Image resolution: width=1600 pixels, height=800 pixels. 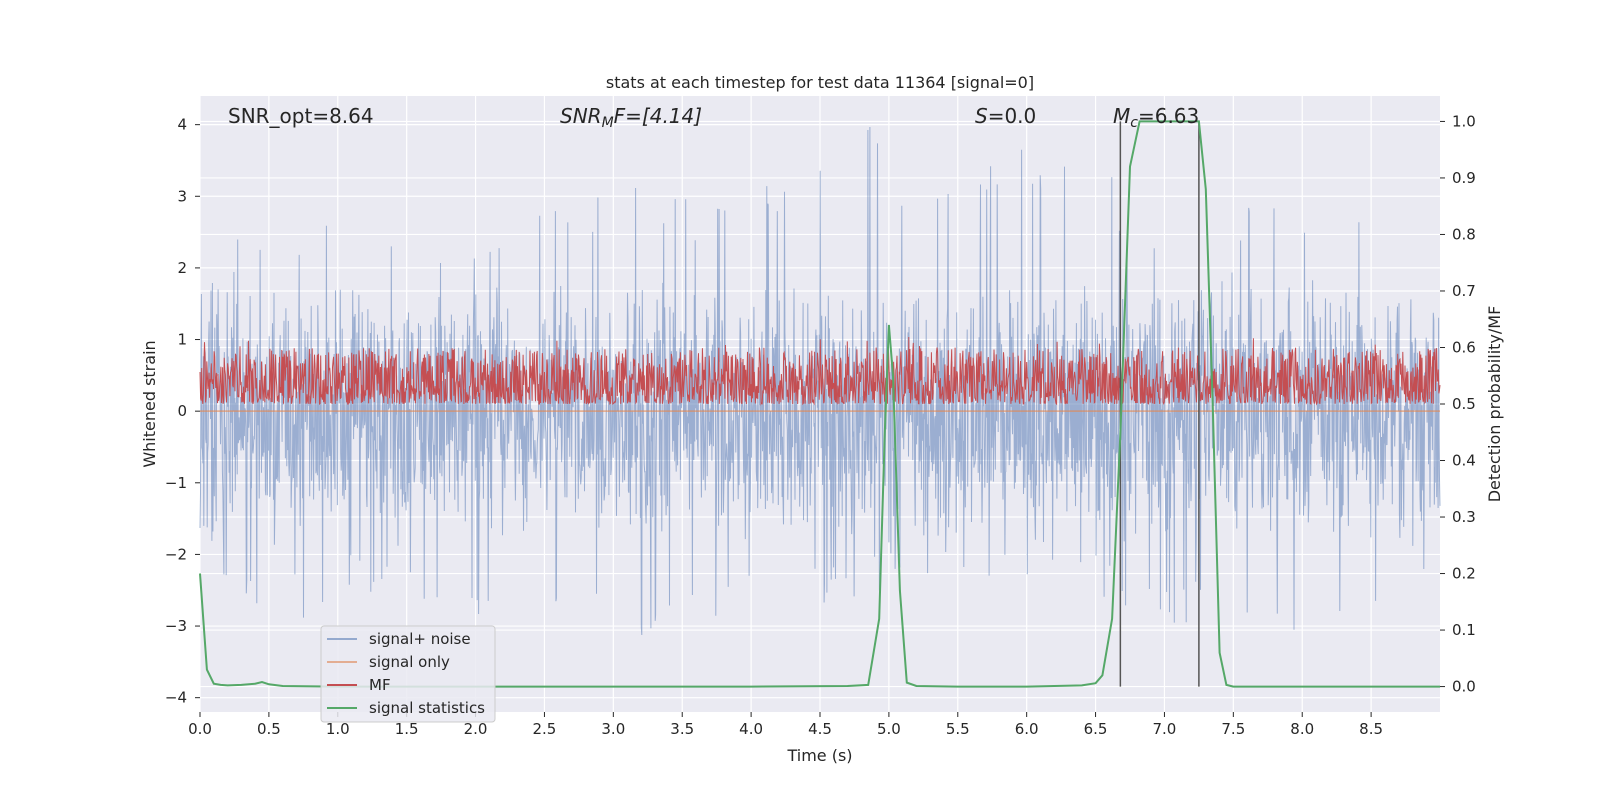 What do you see at coordinates (176, 554) in the screenshot?
I see `y-tick-label: −2` at bounding box center [176, 554].